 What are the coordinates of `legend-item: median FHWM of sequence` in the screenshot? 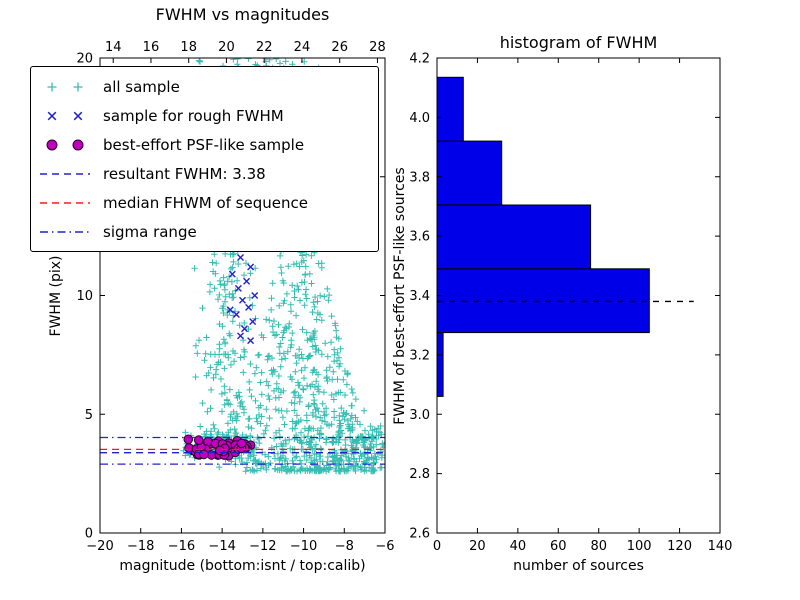 It's located at (204, 202).